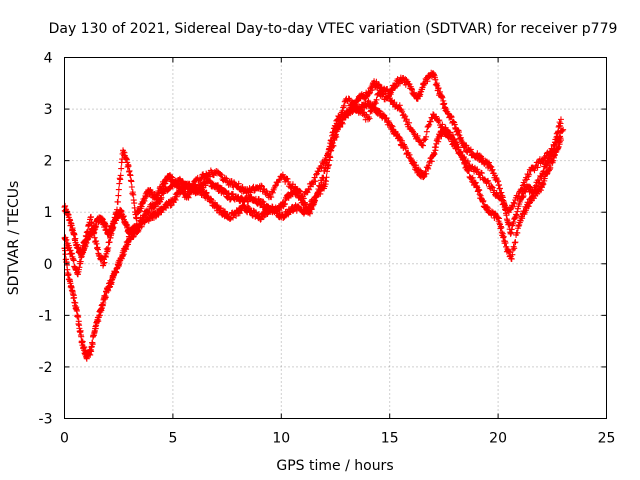  What do you see at coordinates (46, 368) in the screenshot?
I see `y-tick-label: -2` at bounding box center [46, 368].